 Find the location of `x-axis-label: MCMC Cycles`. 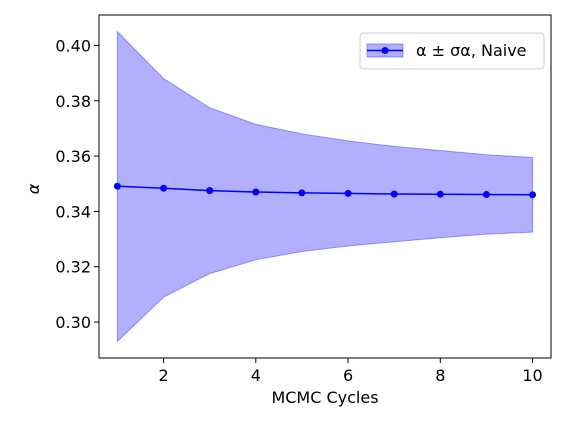

x-axis-label: MCMC Cycles is located at coordinates (324, 397).